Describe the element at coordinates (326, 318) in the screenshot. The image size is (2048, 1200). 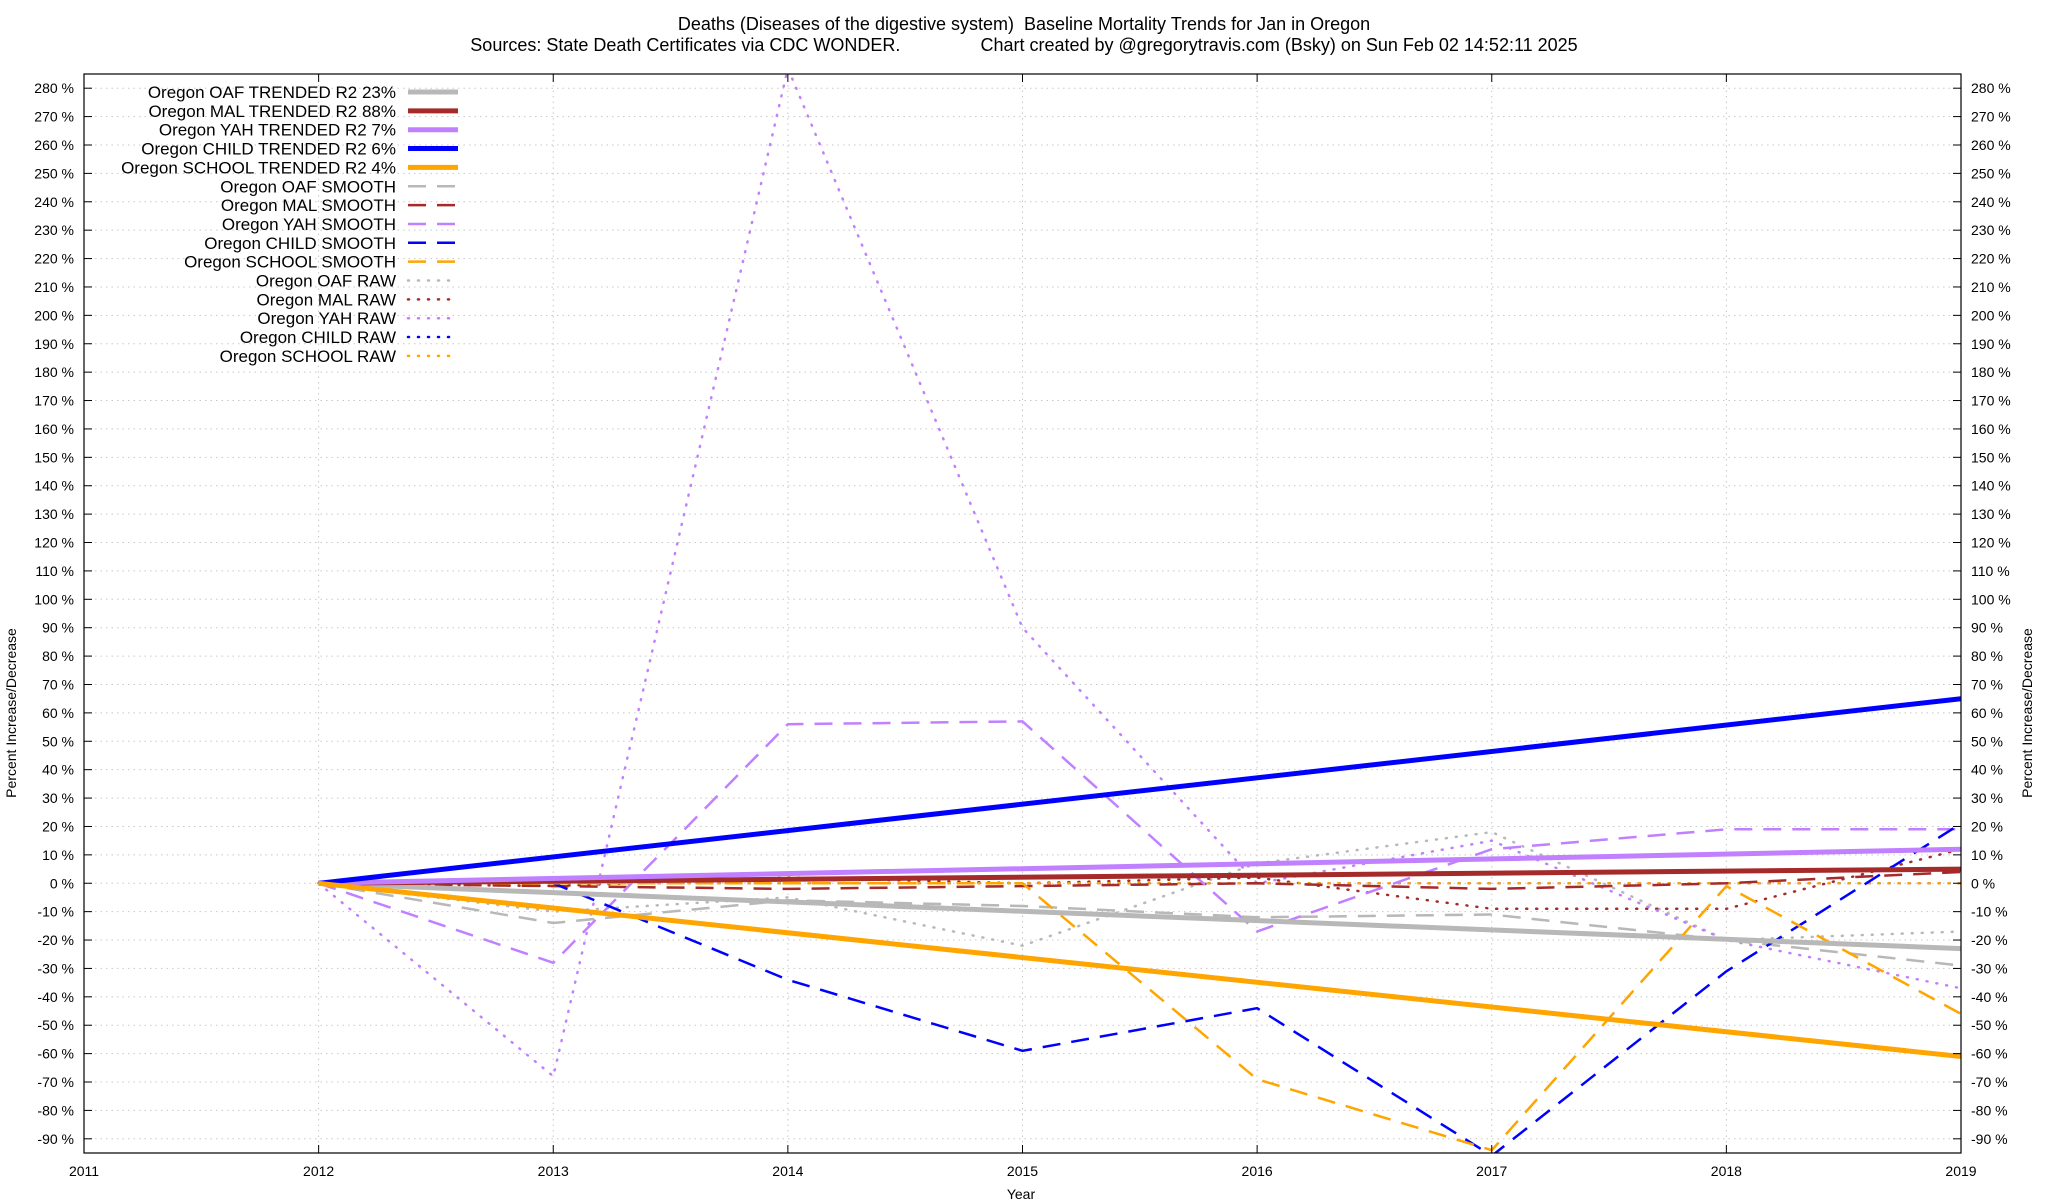
I see `legend-label: Oregon YAH RAW` at that location.